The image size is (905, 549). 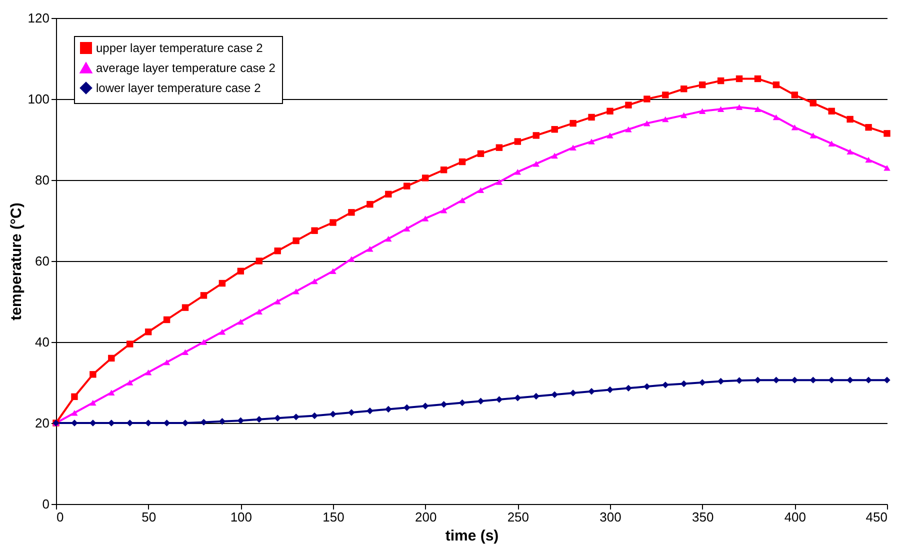 I want to click on x-tick-label: 0, so click(x=60, y=517).